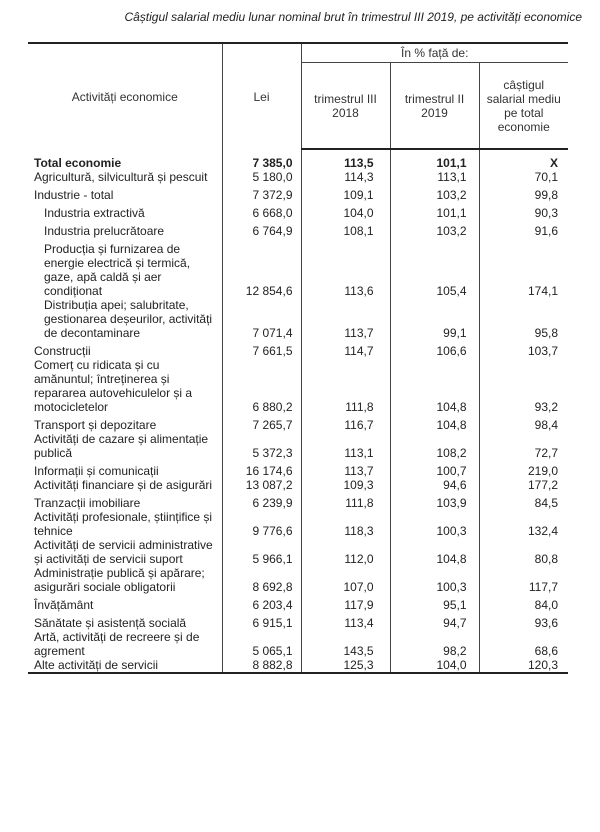  What do you see at coordinates (523, 603) in the screenshot?
I see `pct-cell: 84,0` at bounding box center [523, 603].